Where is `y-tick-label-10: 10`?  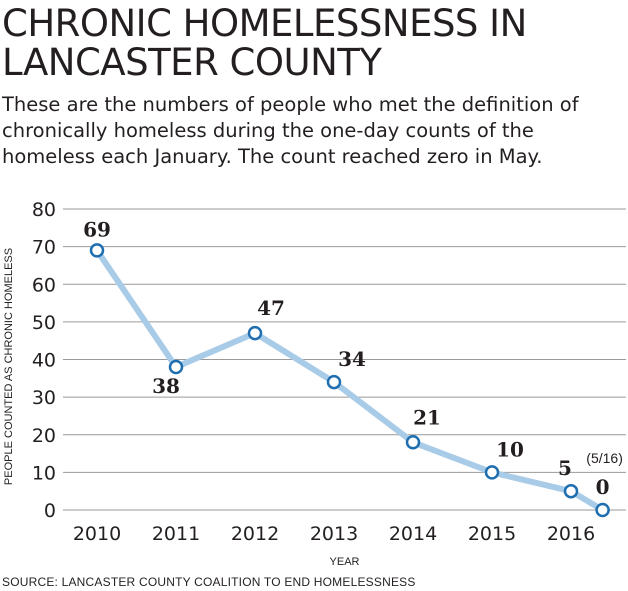 y-tick-label-10: 10 is located at coordinates (44, 473).